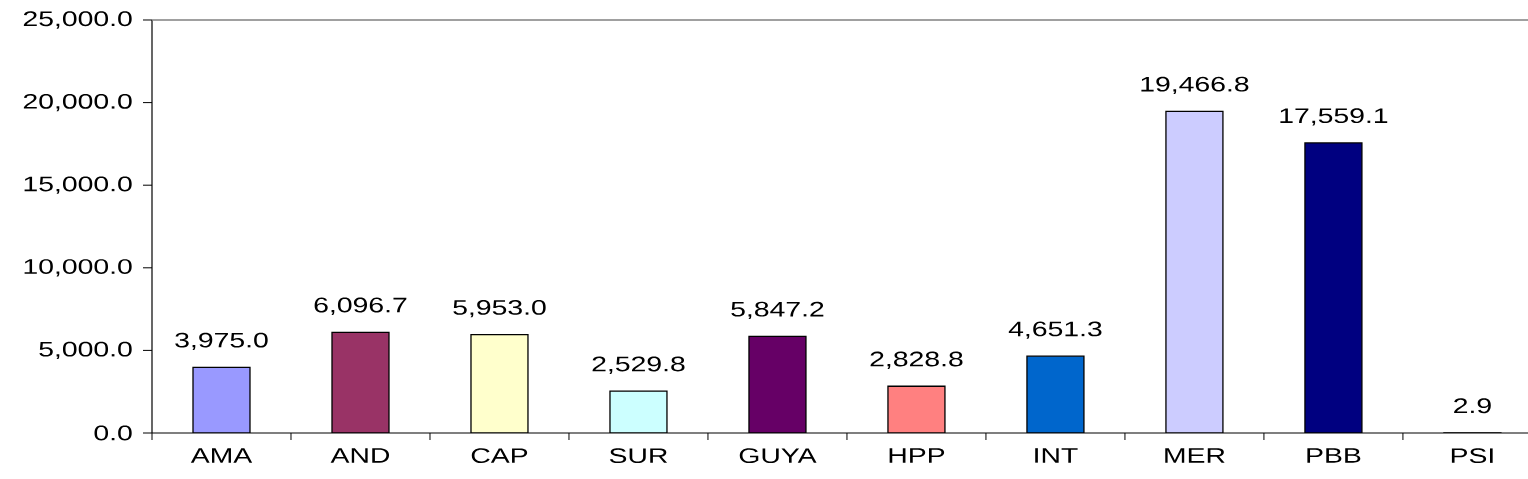 The width and height of the screenshot is (1528, 479). I want to click on x-tick-label: GUYA, so click(778, 456).